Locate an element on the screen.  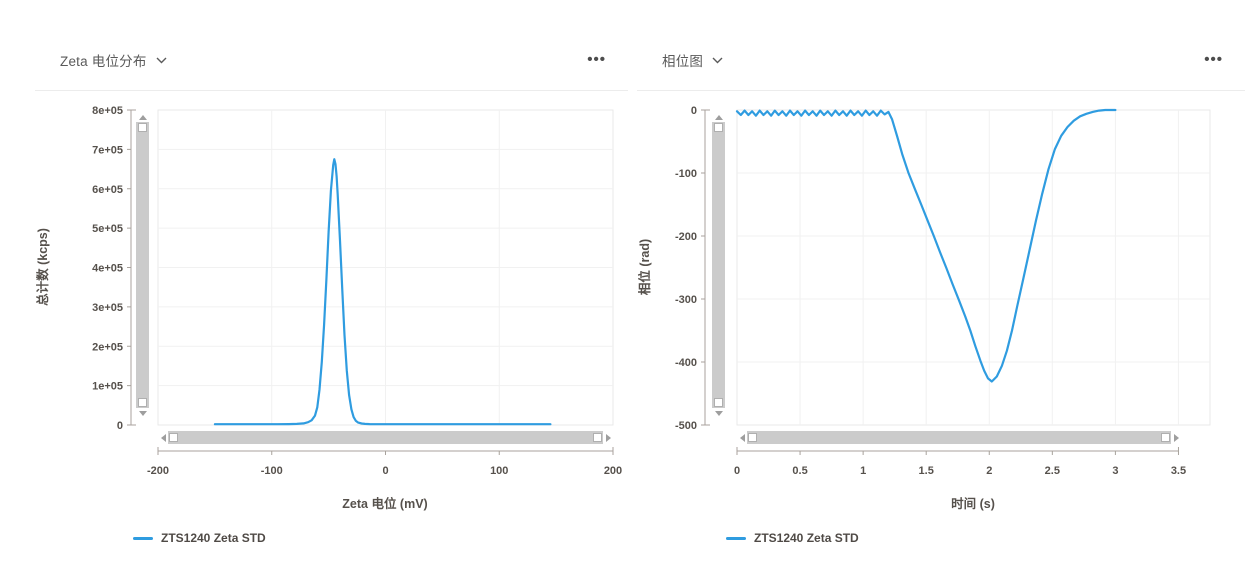
x-tick-label: 200 is located at coordinates (613, 471).